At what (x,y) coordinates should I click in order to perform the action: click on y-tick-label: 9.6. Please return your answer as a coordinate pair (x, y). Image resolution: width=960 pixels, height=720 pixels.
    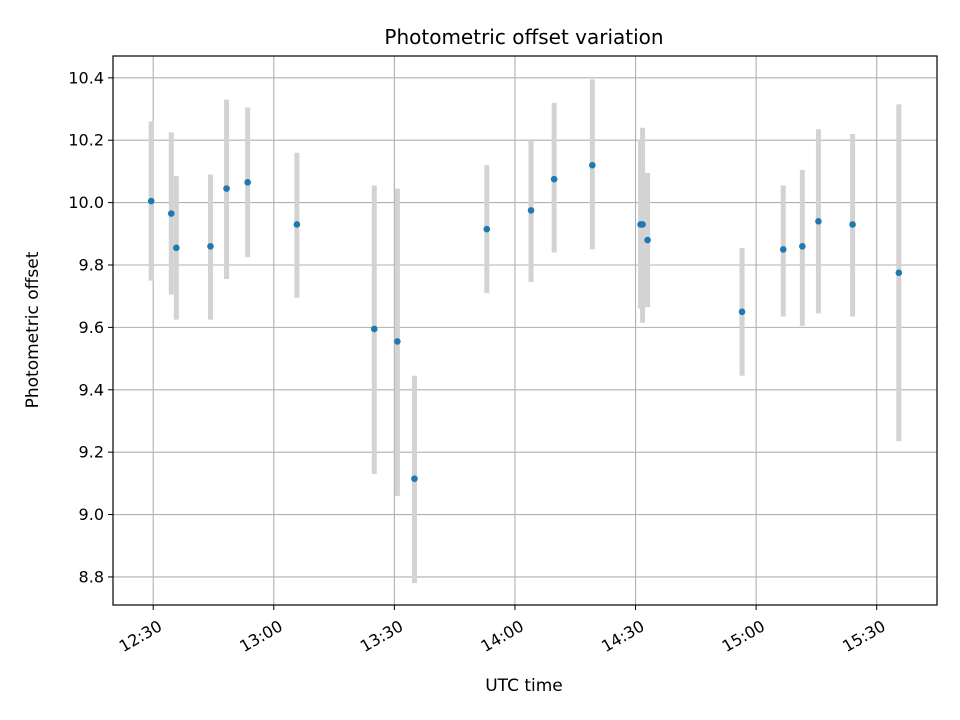
    Looking at the image, I should click on (91, 327).